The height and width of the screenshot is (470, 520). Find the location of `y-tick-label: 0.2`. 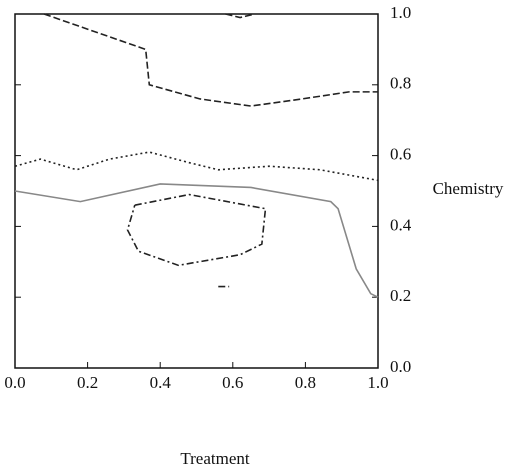

y-tick-label: 0.2 is located at coordinates (400, 295).